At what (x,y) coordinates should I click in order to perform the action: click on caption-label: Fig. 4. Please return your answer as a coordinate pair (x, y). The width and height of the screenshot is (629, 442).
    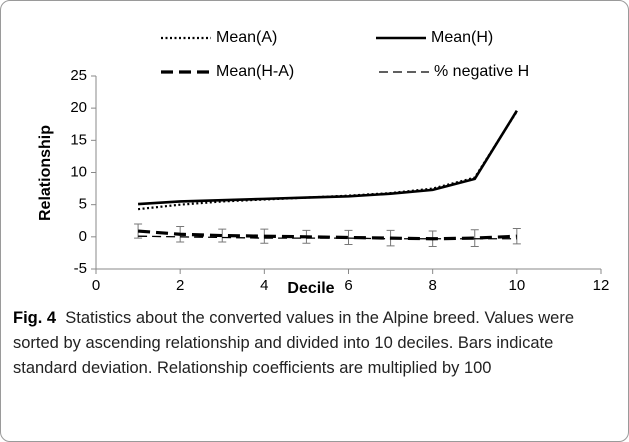
    Looking at the image, I should click on (35, 318).